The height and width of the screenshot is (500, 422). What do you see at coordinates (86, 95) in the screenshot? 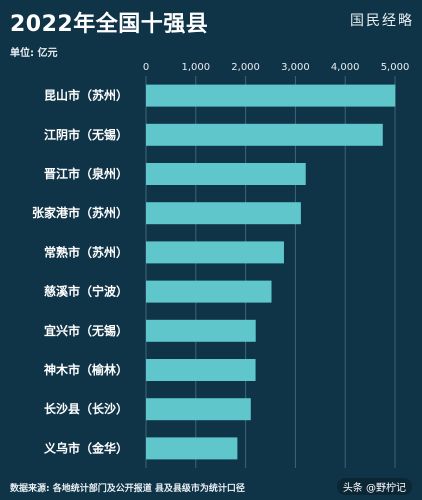
I see `category-label: 昆山市（苏州）` at bounding box center [86, 95].